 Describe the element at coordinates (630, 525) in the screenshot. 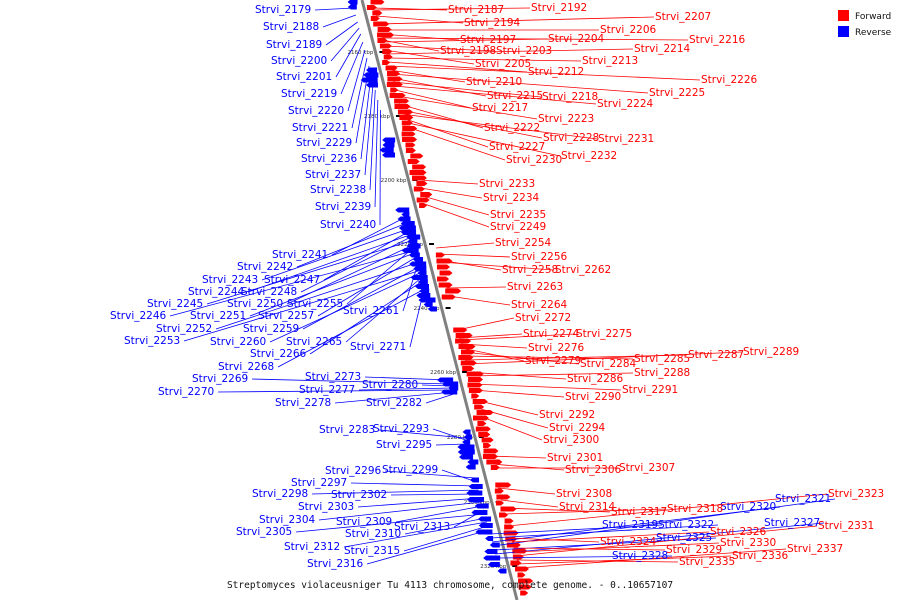

I see `reverse-gene-label: Strvi_2319` at that location.